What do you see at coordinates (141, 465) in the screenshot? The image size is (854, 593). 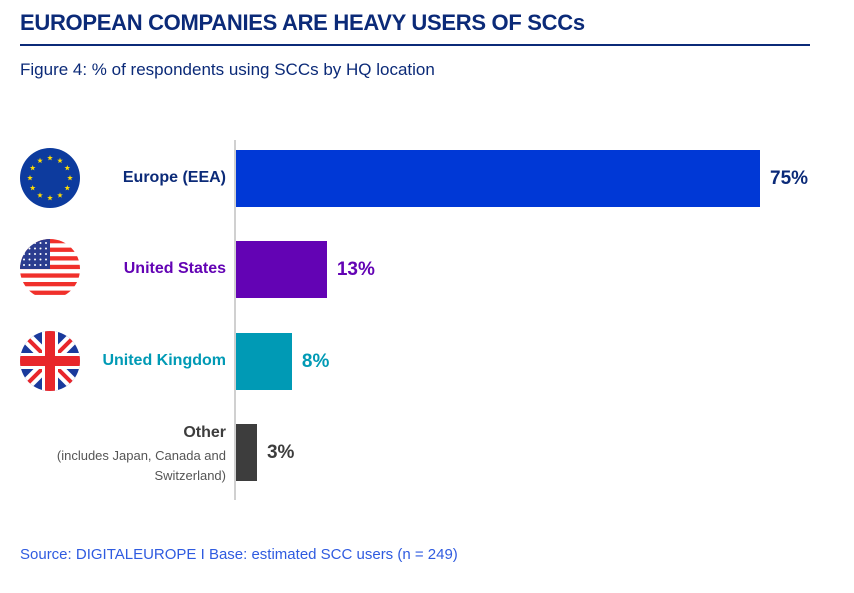 I see `category-note: (includes Japan, Canada and Switzerland)` at bounding box center [141, 465].